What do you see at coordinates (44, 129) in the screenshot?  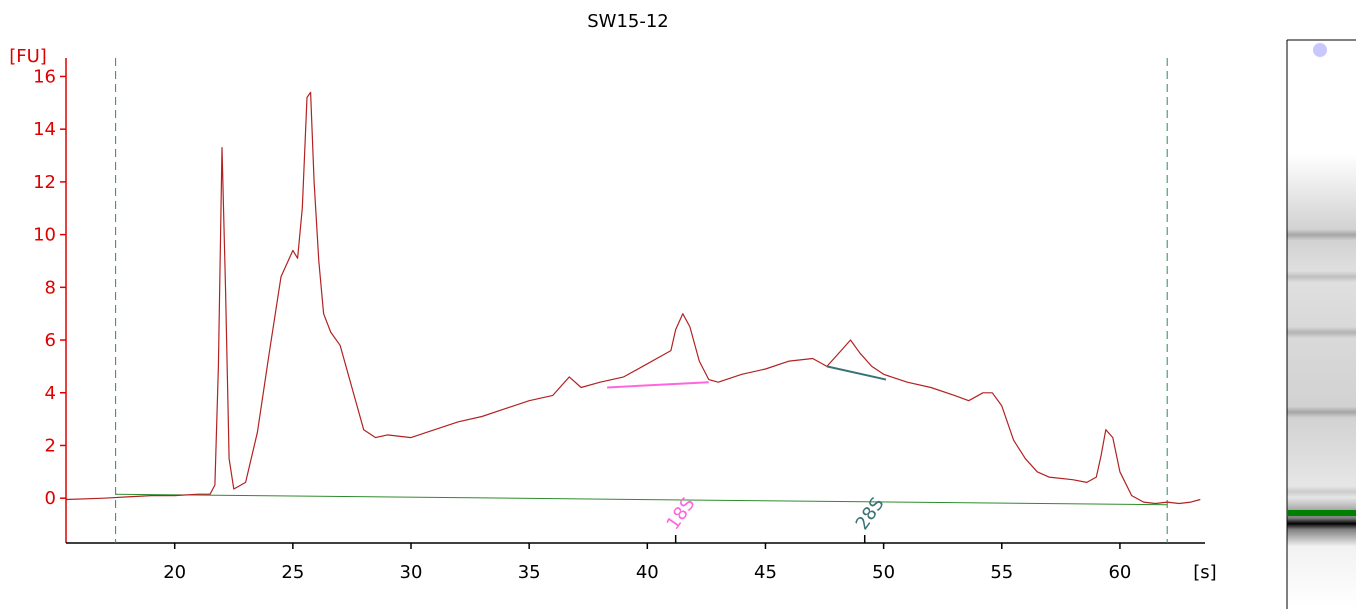 I see `y-tick-label: 14` at bounding box center [44, 129].